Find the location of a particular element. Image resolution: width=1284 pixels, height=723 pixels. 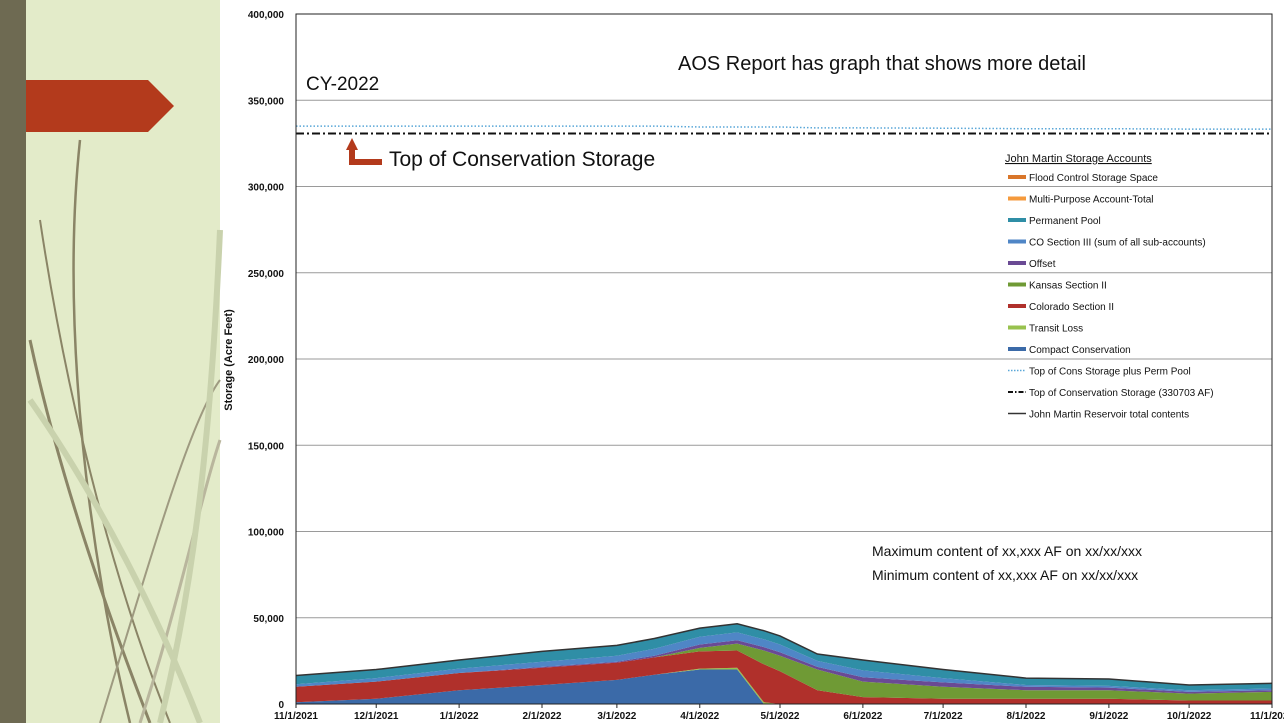

legend-item-multi-purpose-account-total: Multi-Purpose Account-Total is located at coordinates (1081, 200).